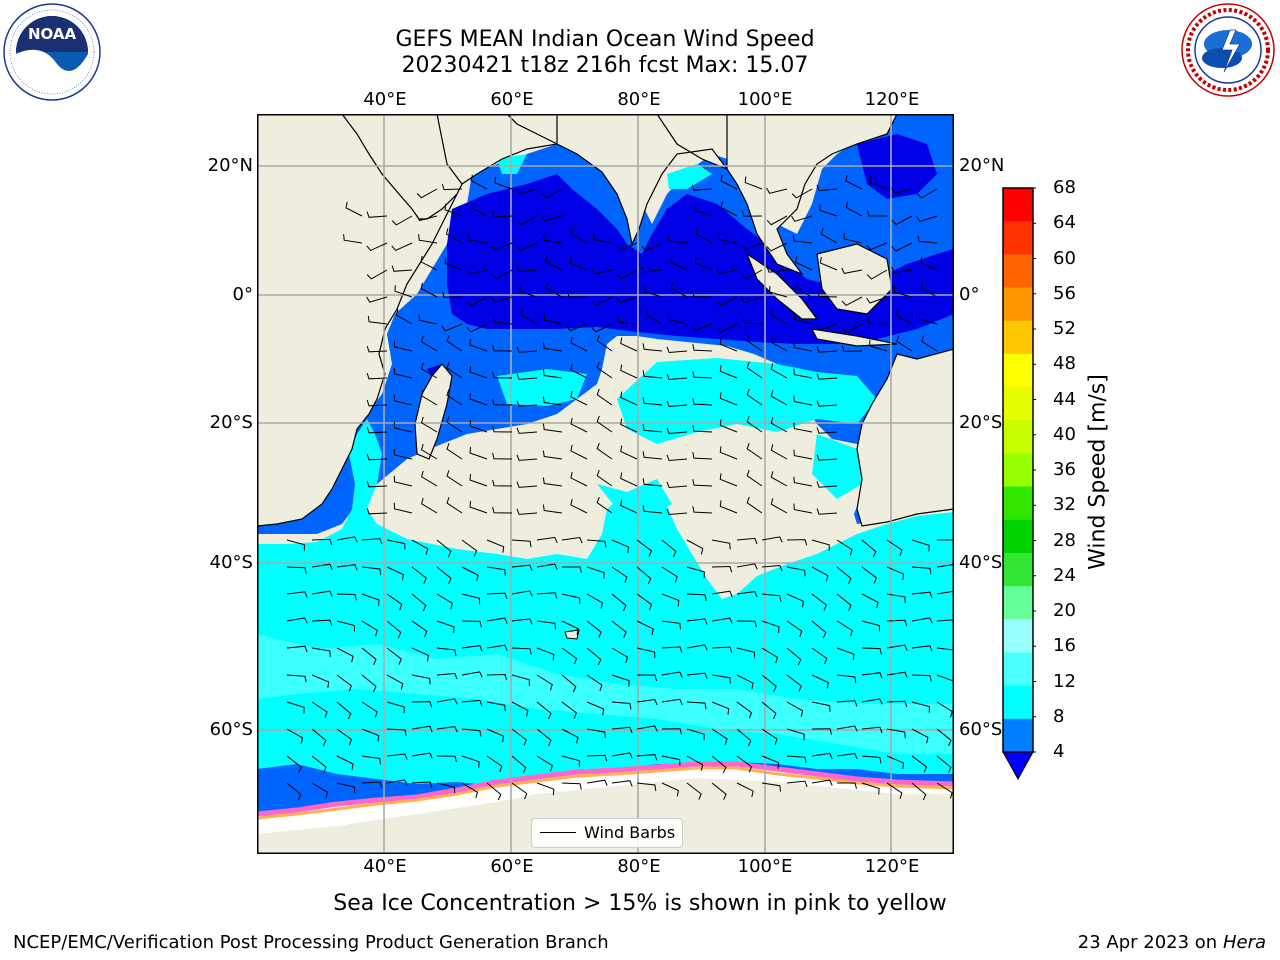 The height and width of the screenshot is (960, 1280). Describe the element at coordinates (512, 99) in the screenshot. I see `lon-tick-top: 60°E` at that location.